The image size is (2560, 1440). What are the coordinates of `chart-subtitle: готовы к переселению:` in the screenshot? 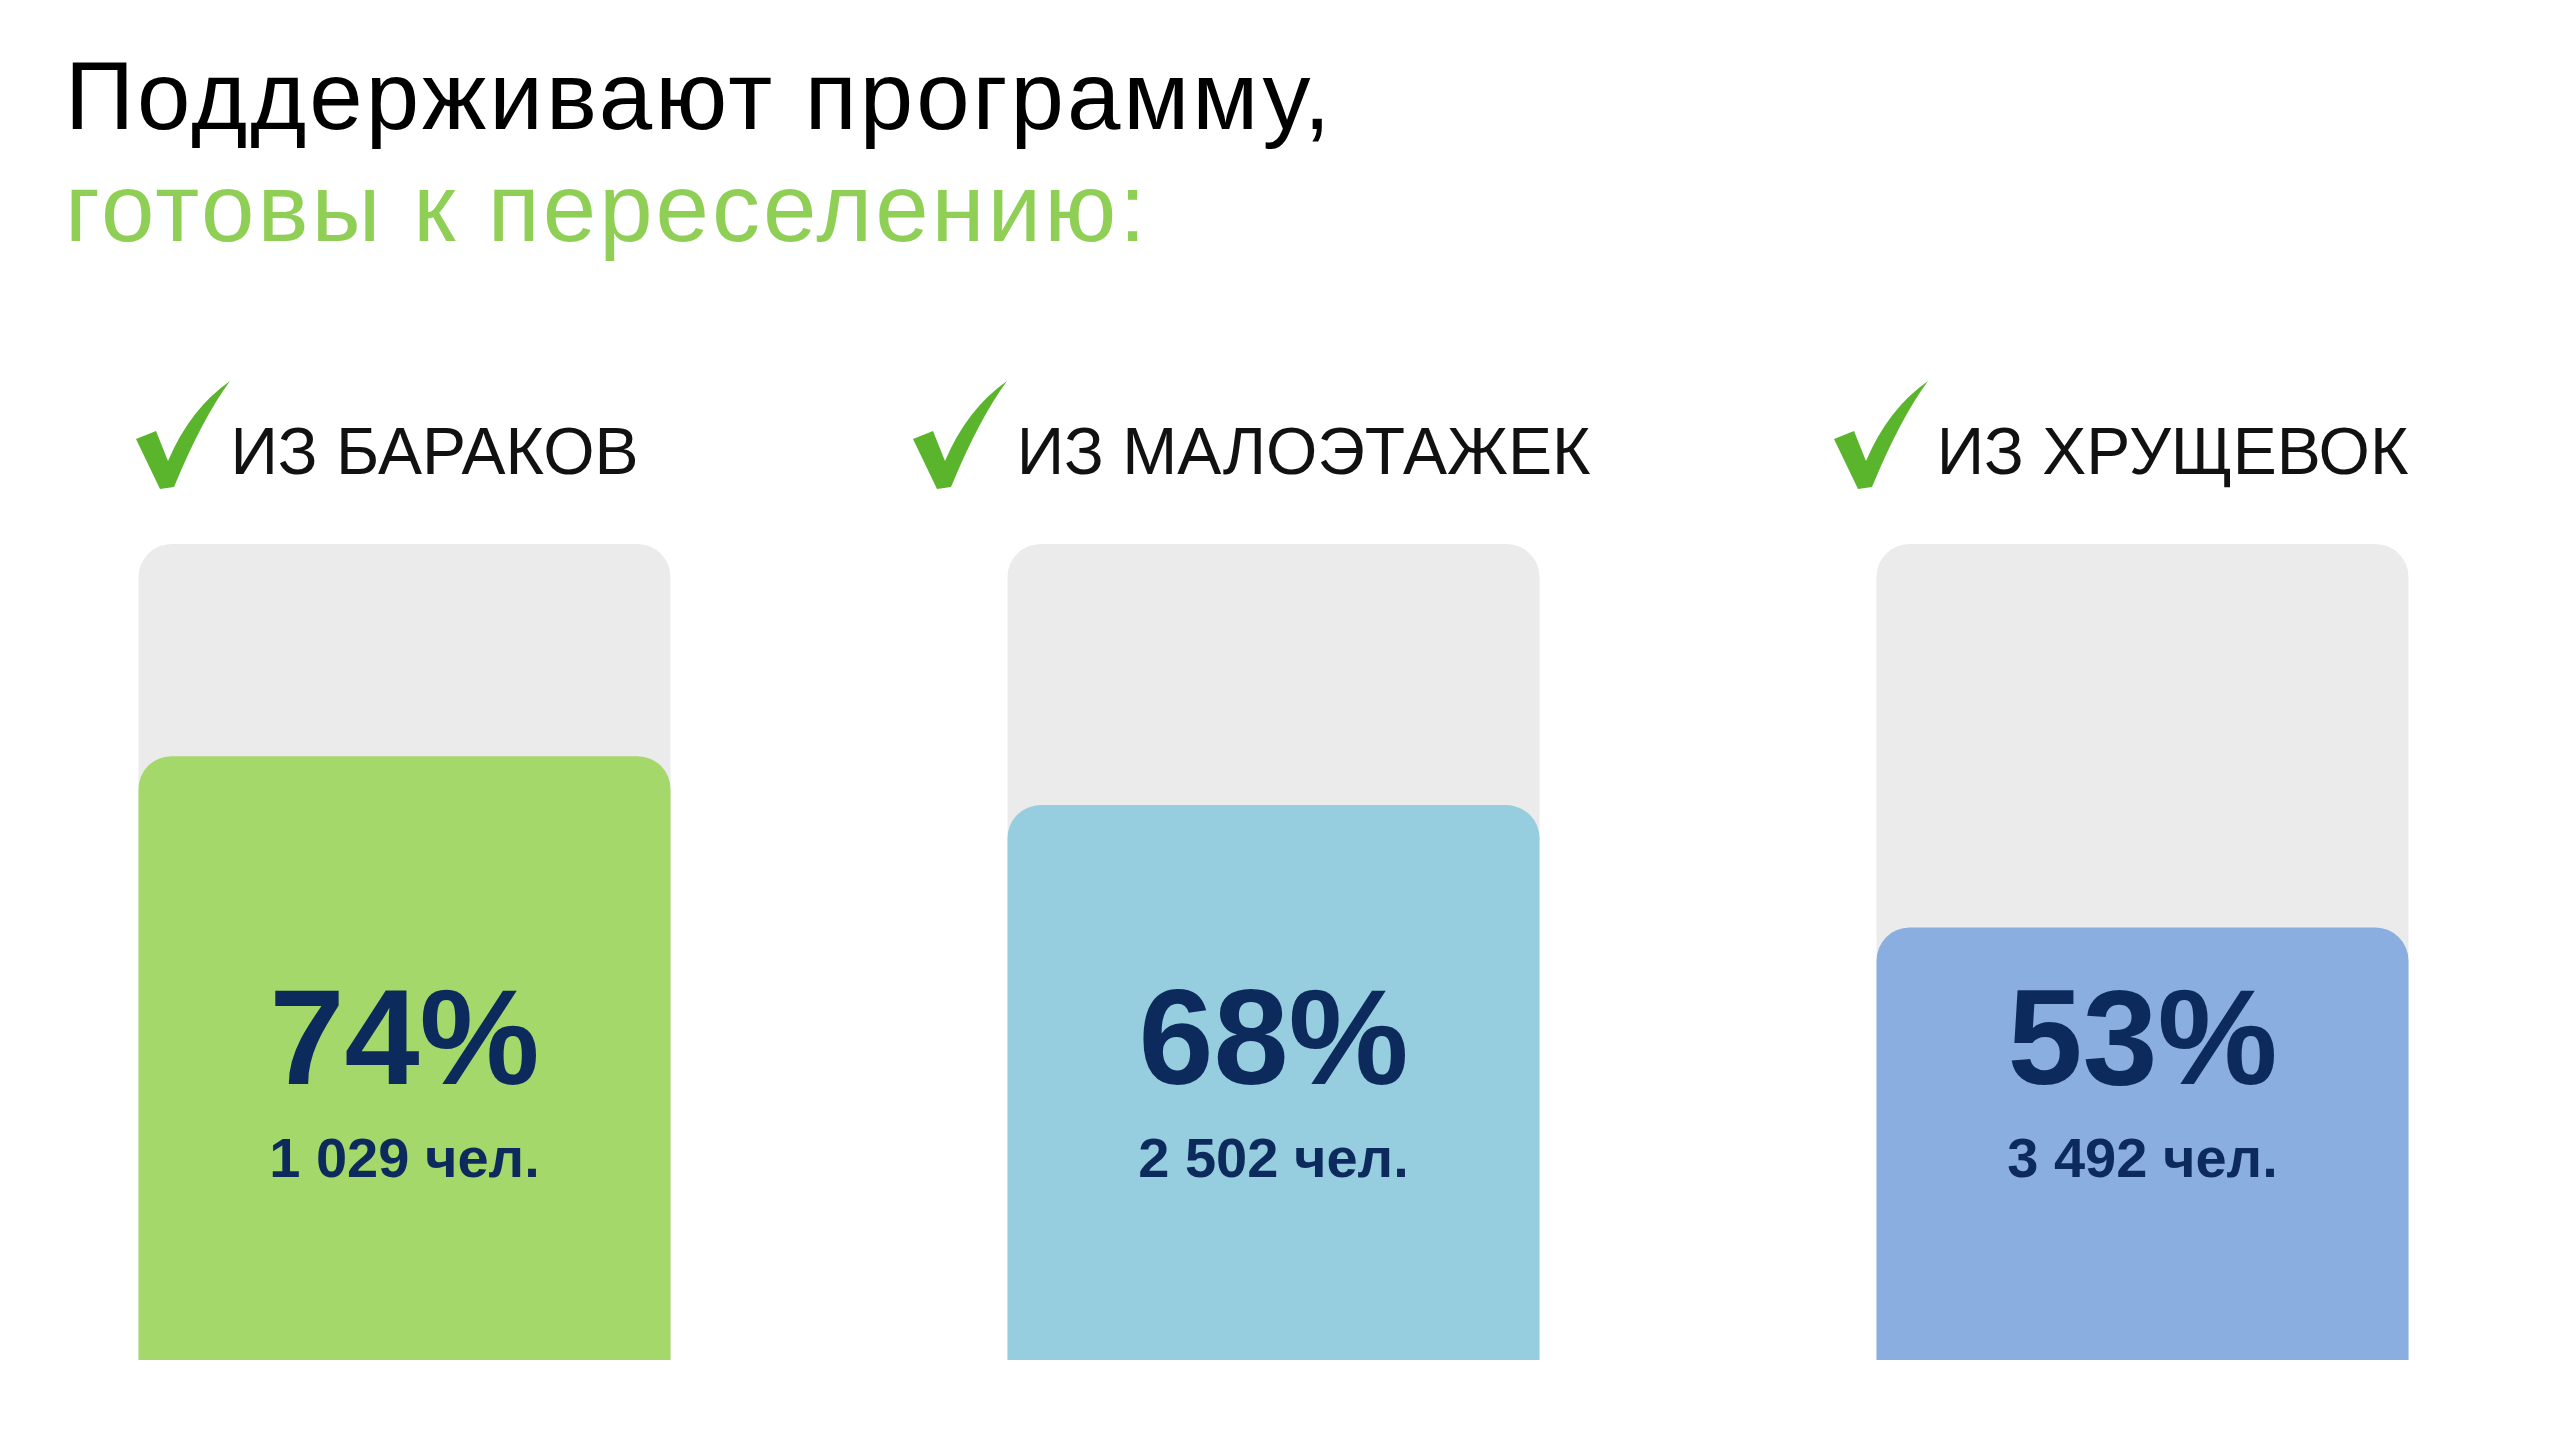 It's located at (607, 208).